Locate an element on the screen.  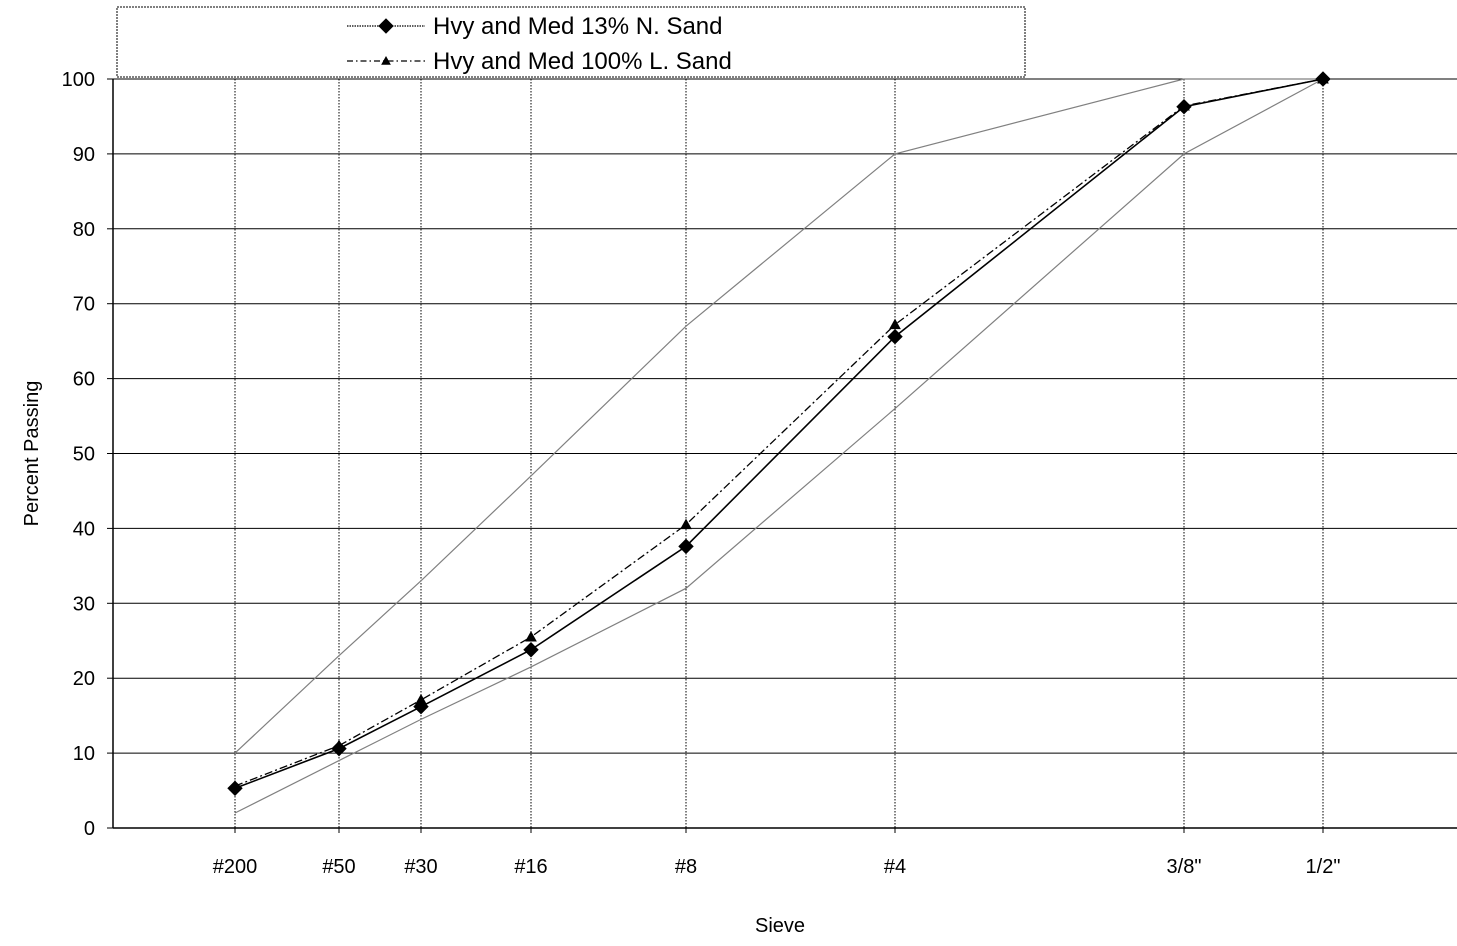
x-tick-label: #8 is located at coordinates (686, 867).